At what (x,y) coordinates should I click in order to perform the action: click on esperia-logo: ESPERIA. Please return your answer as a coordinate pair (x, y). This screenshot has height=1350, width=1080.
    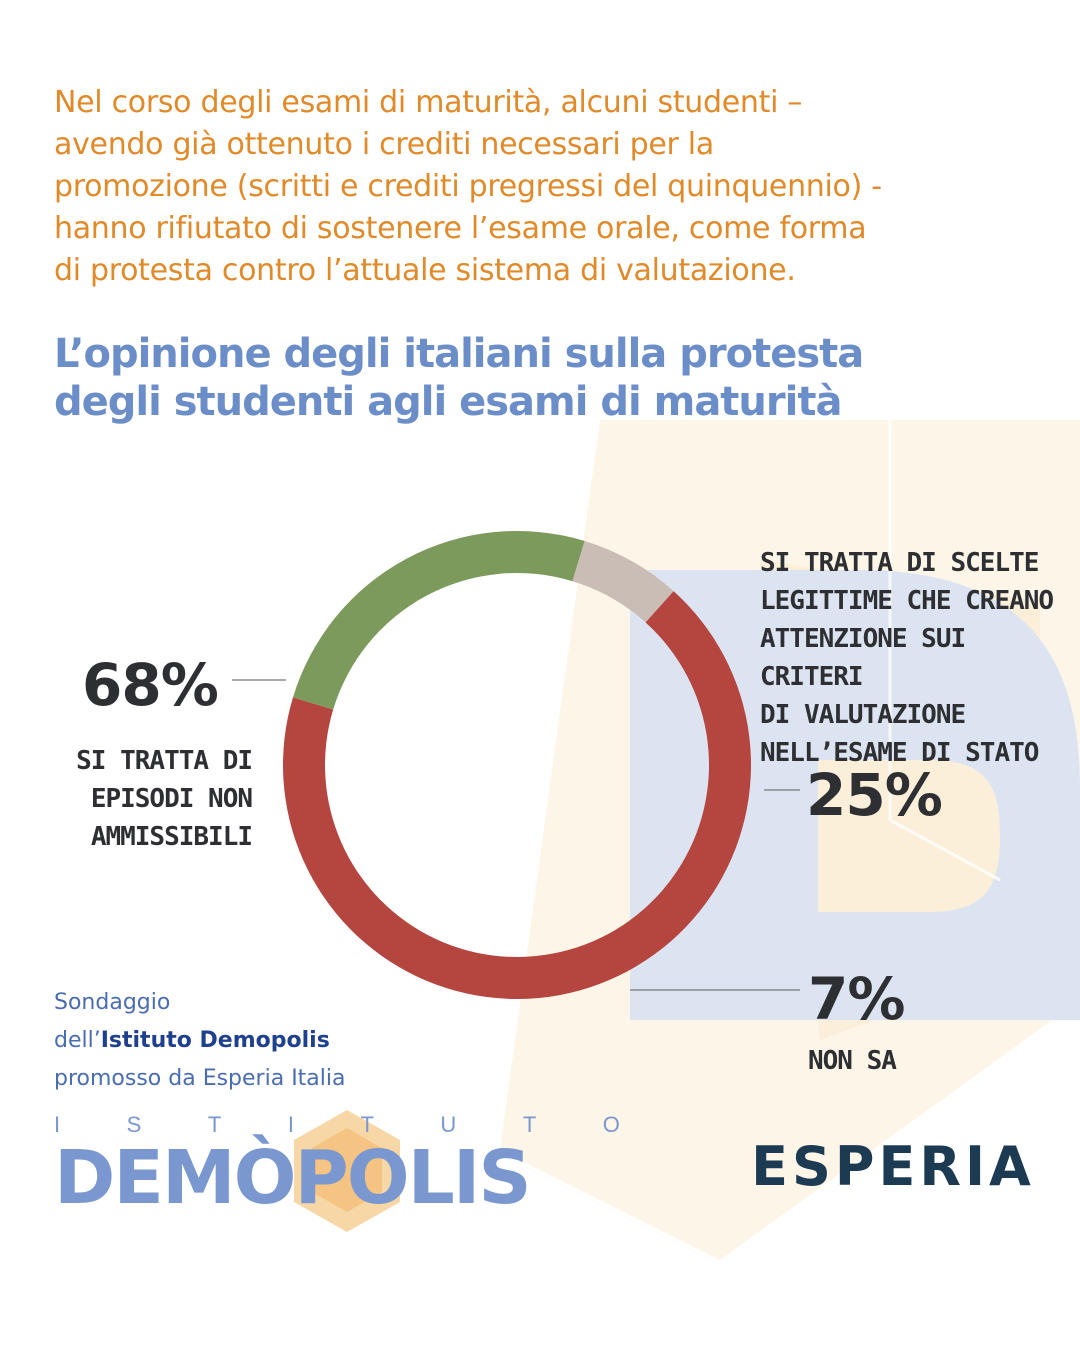
    Looking at the image, I should click on (893, 1166).